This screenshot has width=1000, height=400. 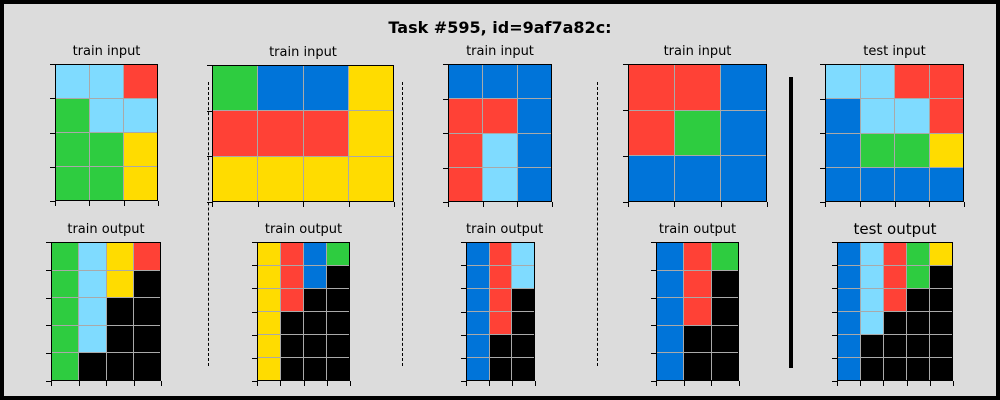 What do you see at coordinates (303, 52) in the screenshot?
I see `panel-title-train-input-2: train input` at bounding box center [303, 52].